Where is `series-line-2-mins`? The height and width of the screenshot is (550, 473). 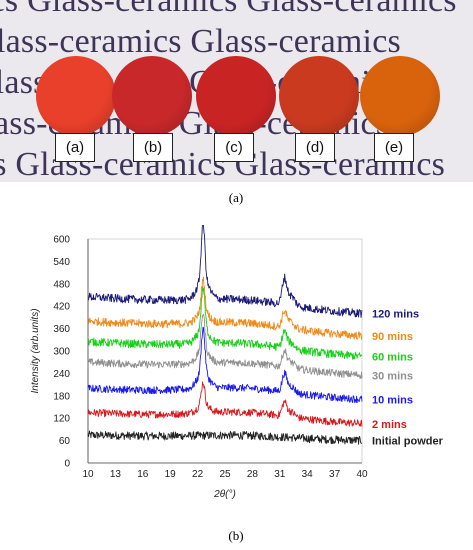
series-line-2-mins is located at coordinates (225, 404).